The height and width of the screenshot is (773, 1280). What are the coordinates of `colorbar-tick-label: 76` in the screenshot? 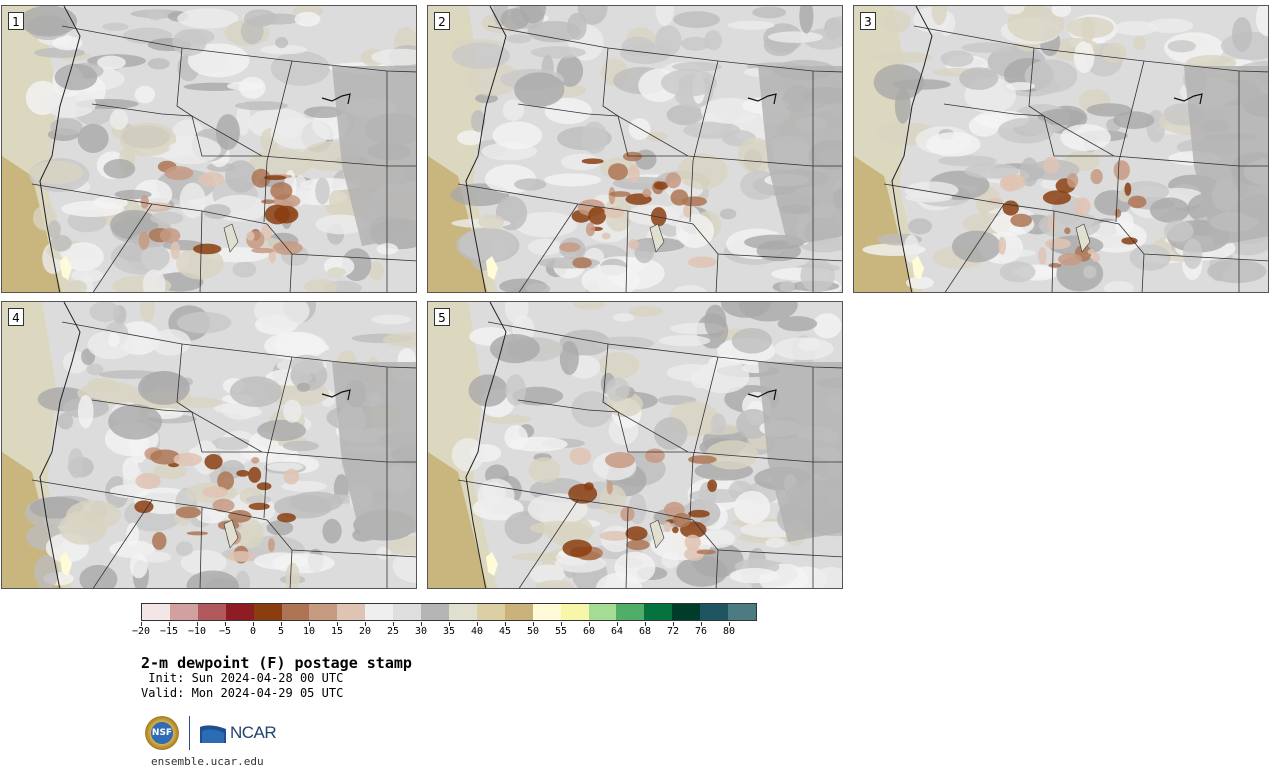 It's located at (701, 631).